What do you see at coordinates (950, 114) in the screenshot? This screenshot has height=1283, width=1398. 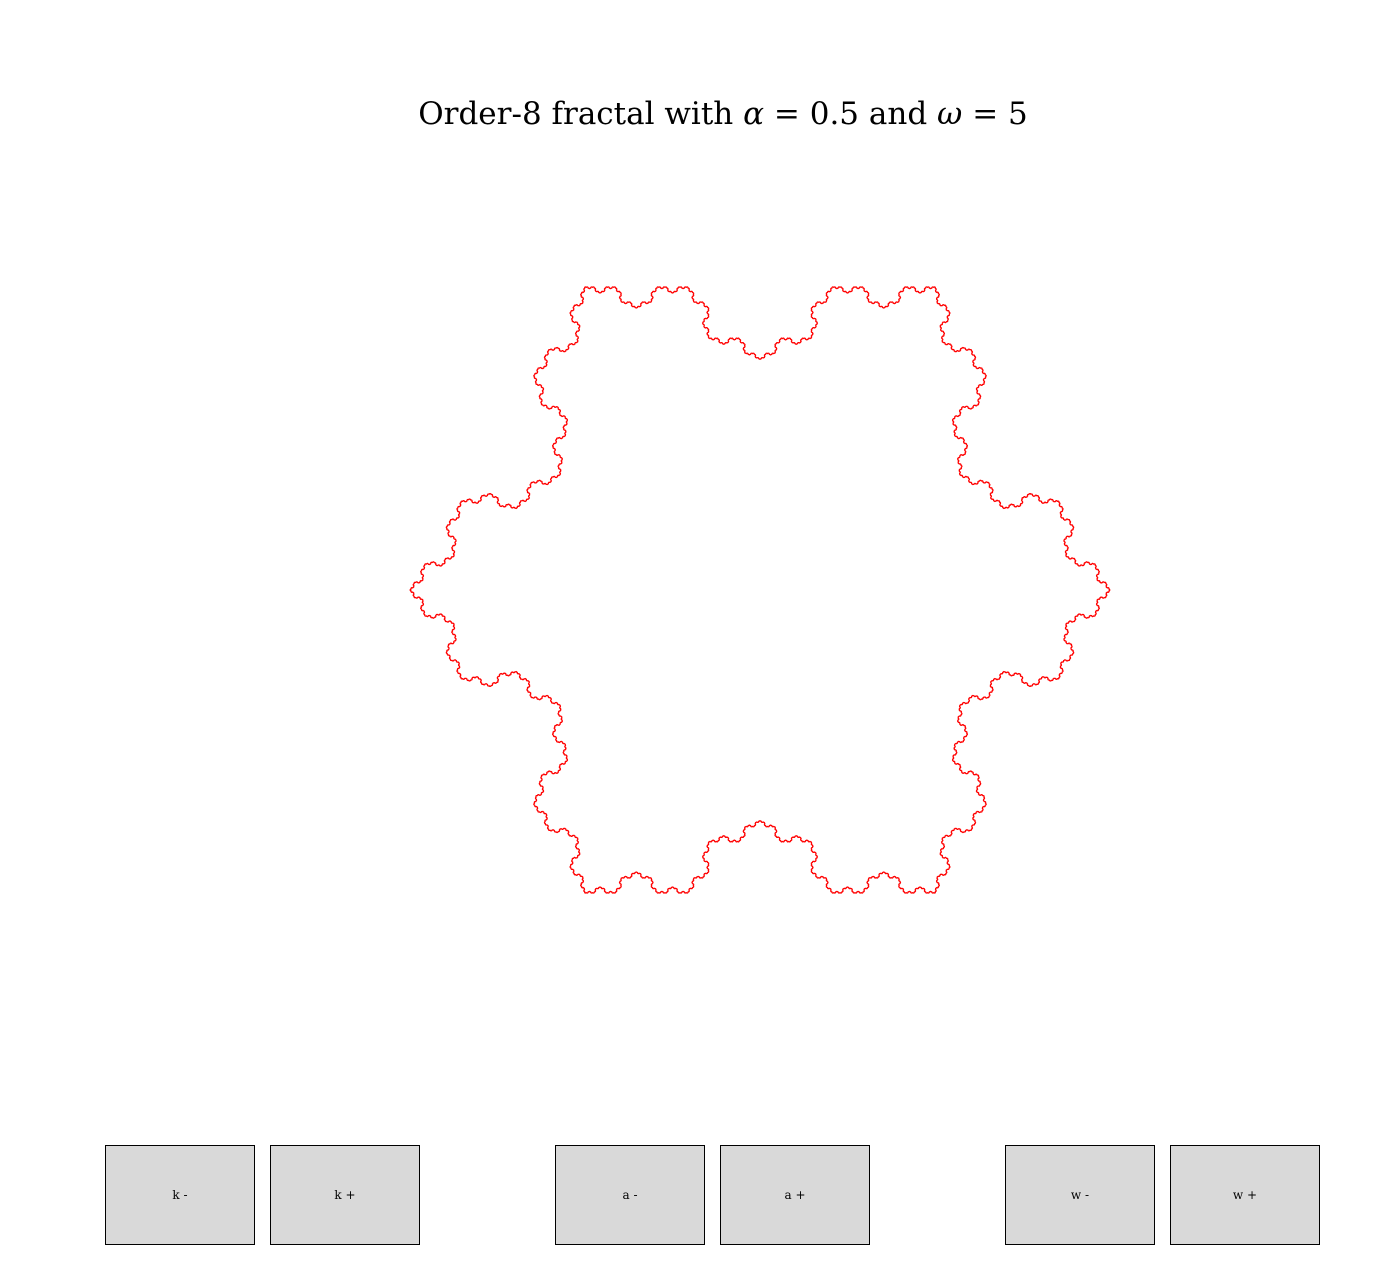 I see `omega-symbol: ω` at bounding box center [950, 114].